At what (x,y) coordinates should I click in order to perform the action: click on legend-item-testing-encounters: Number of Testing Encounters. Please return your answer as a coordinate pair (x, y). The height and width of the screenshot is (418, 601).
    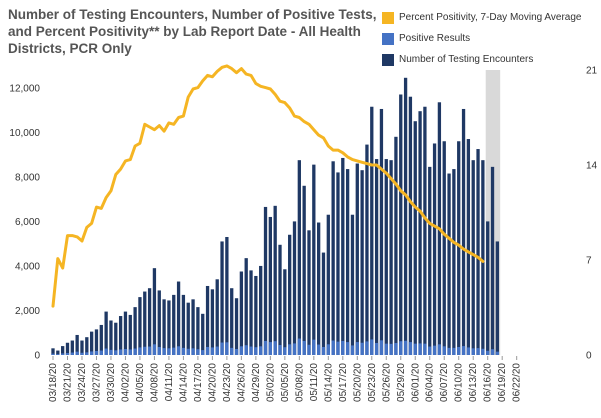
    Looking at the image, I should click on (491, 59).